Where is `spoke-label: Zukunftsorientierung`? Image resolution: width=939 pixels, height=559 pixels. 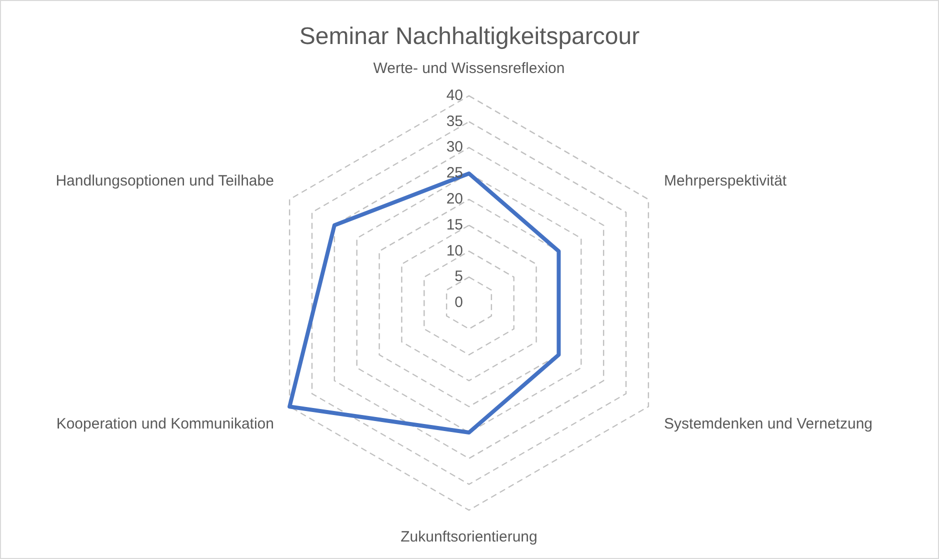 spoke-label: Zukunftsorientierung is located at coordinates (469, 537).